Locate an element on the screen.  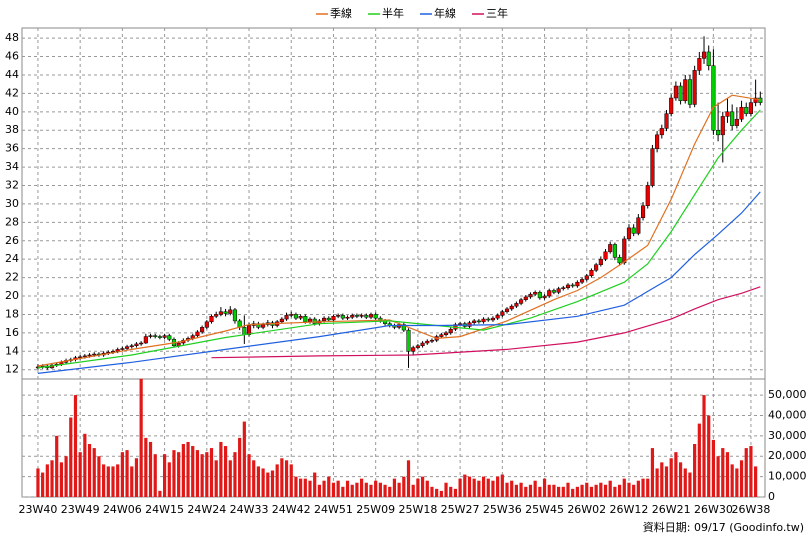
x-tick-label: 25W45 is located at coordinates (544, 509).